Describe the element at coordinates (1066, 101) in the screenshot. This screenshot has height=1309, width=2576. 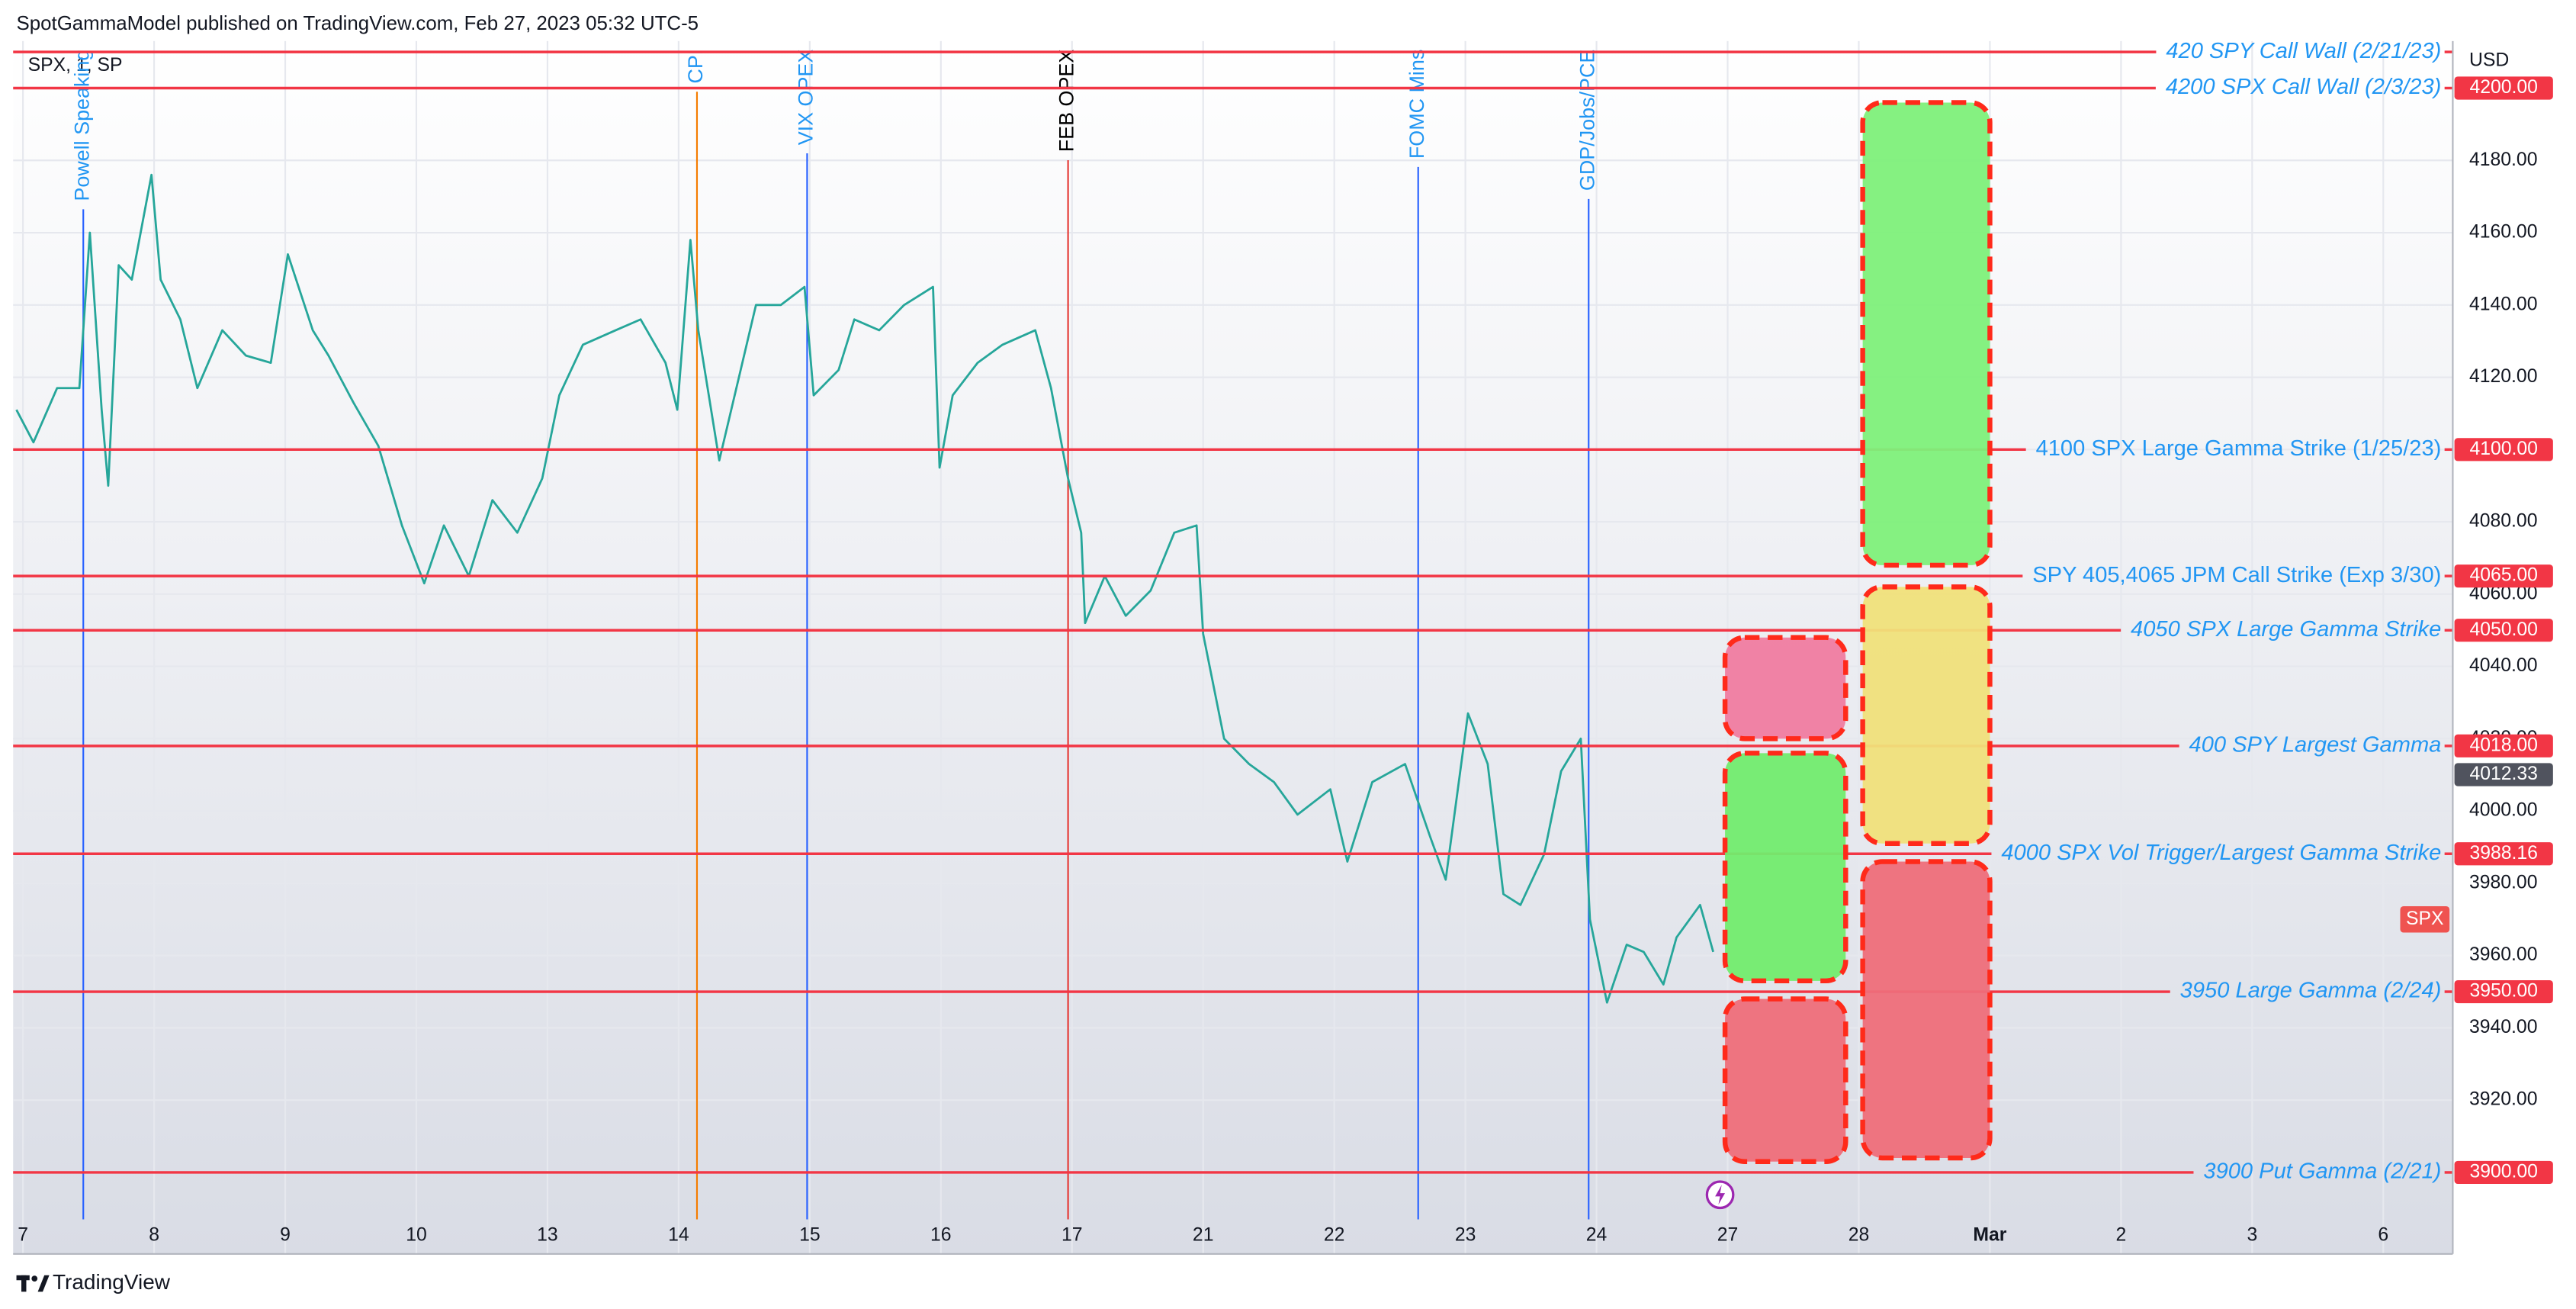
I see `event-label: FEB OPEX` at that location.